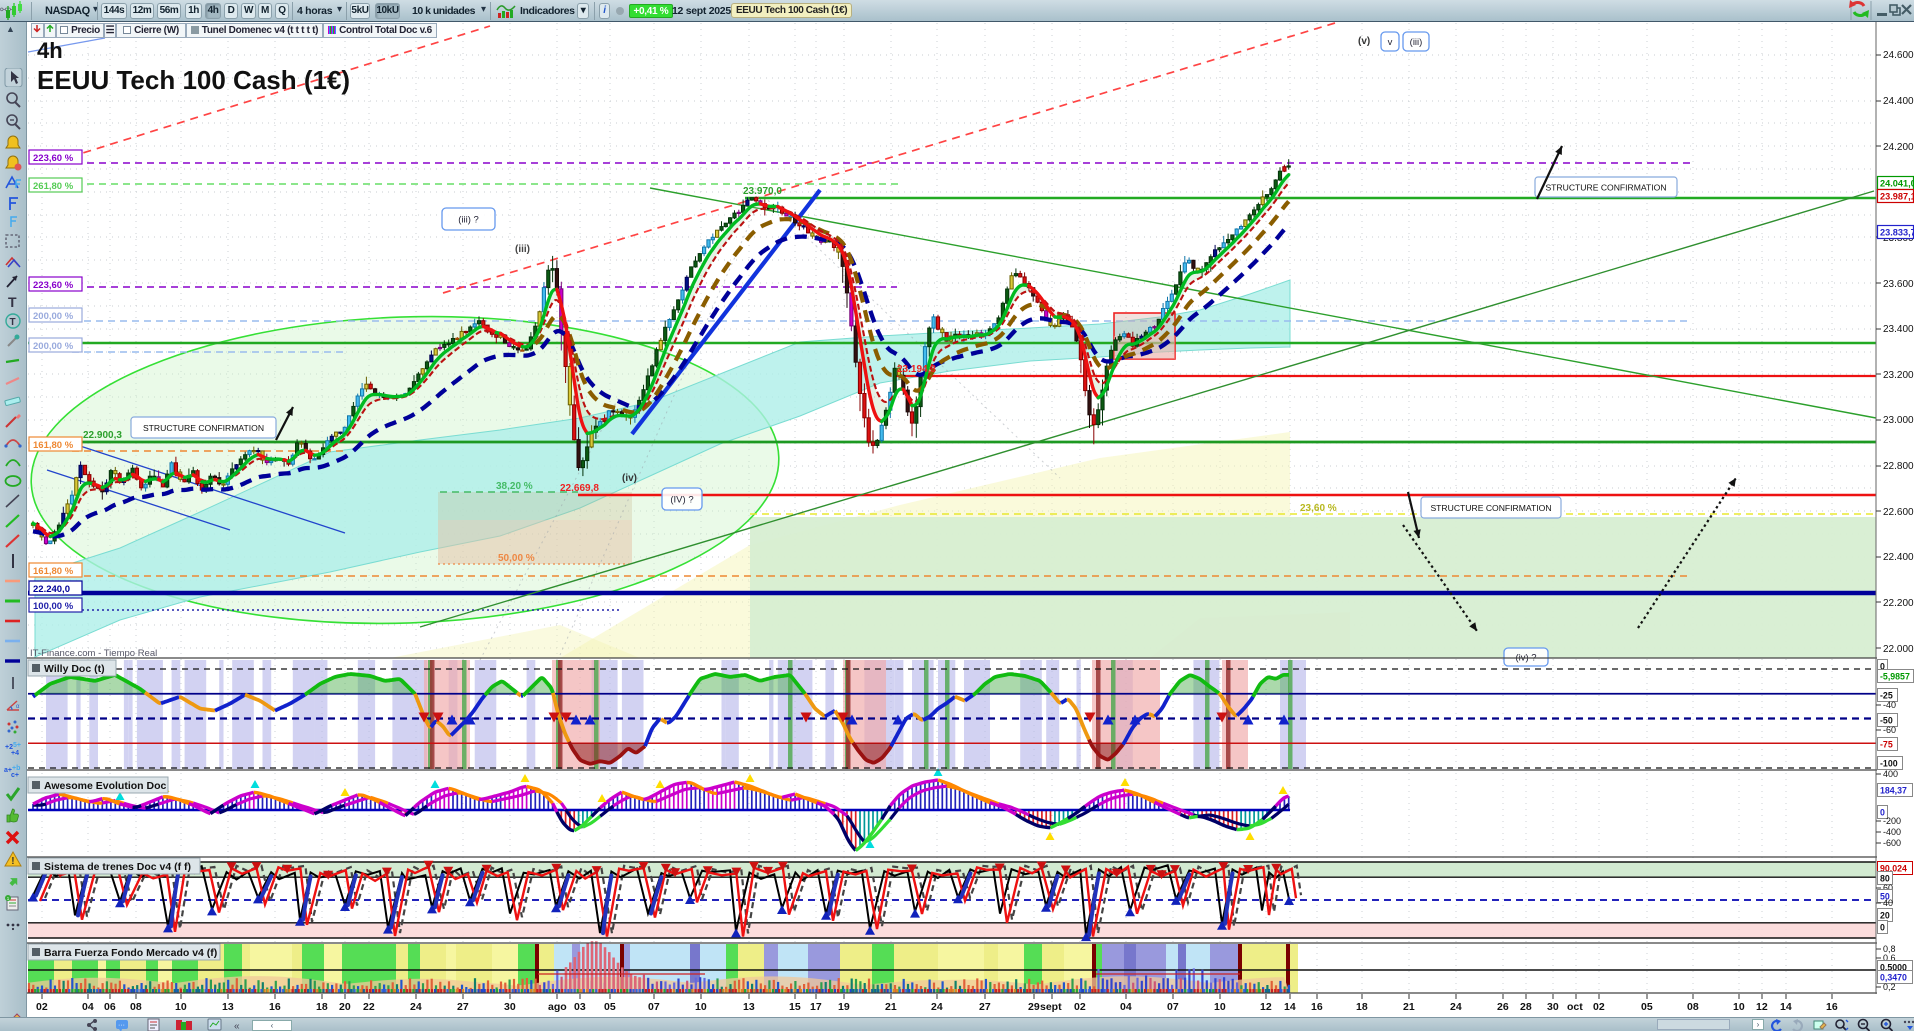  Describe the element at coordinates (74, 669) in the screenshot. I see `svg-text: Willy Doc (t)` at that location.